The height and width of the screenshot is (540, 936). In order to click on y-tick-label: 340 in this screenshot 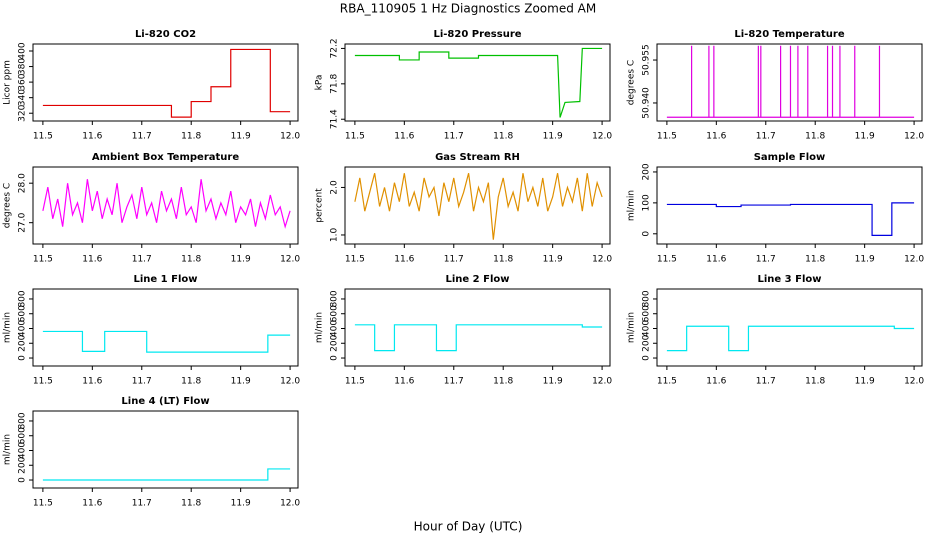, I will do `click(23, 97)`.